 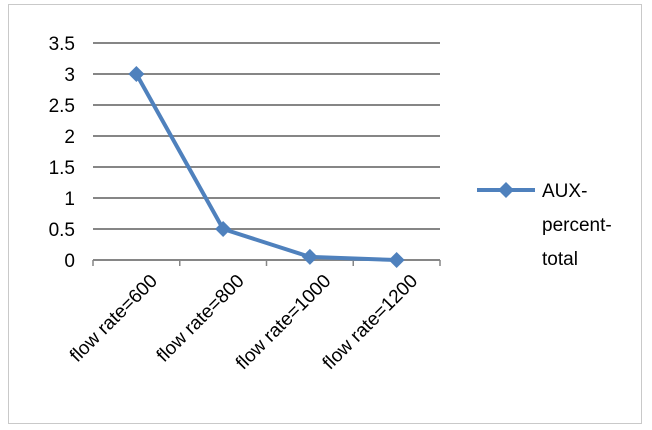 I want to click on y-tick-label: 0.5, so click(x=62, y=230).